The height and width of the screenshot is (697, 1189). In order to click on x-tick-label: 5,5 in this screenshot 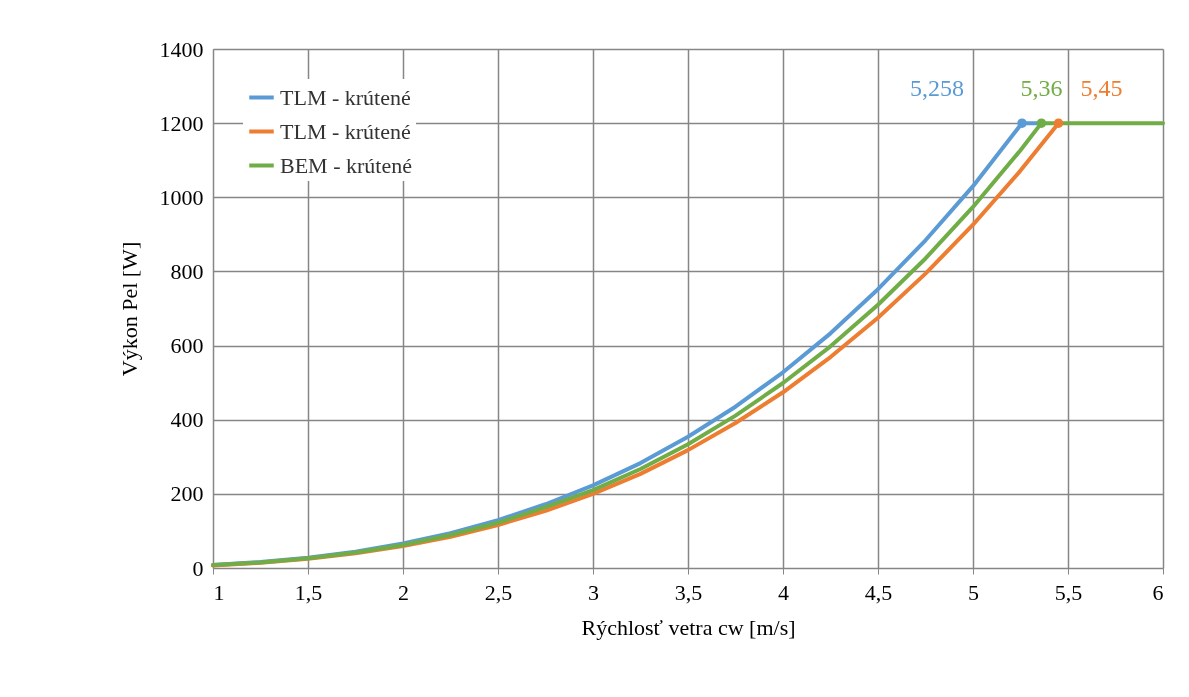, I will do `click(1068, 592)`.